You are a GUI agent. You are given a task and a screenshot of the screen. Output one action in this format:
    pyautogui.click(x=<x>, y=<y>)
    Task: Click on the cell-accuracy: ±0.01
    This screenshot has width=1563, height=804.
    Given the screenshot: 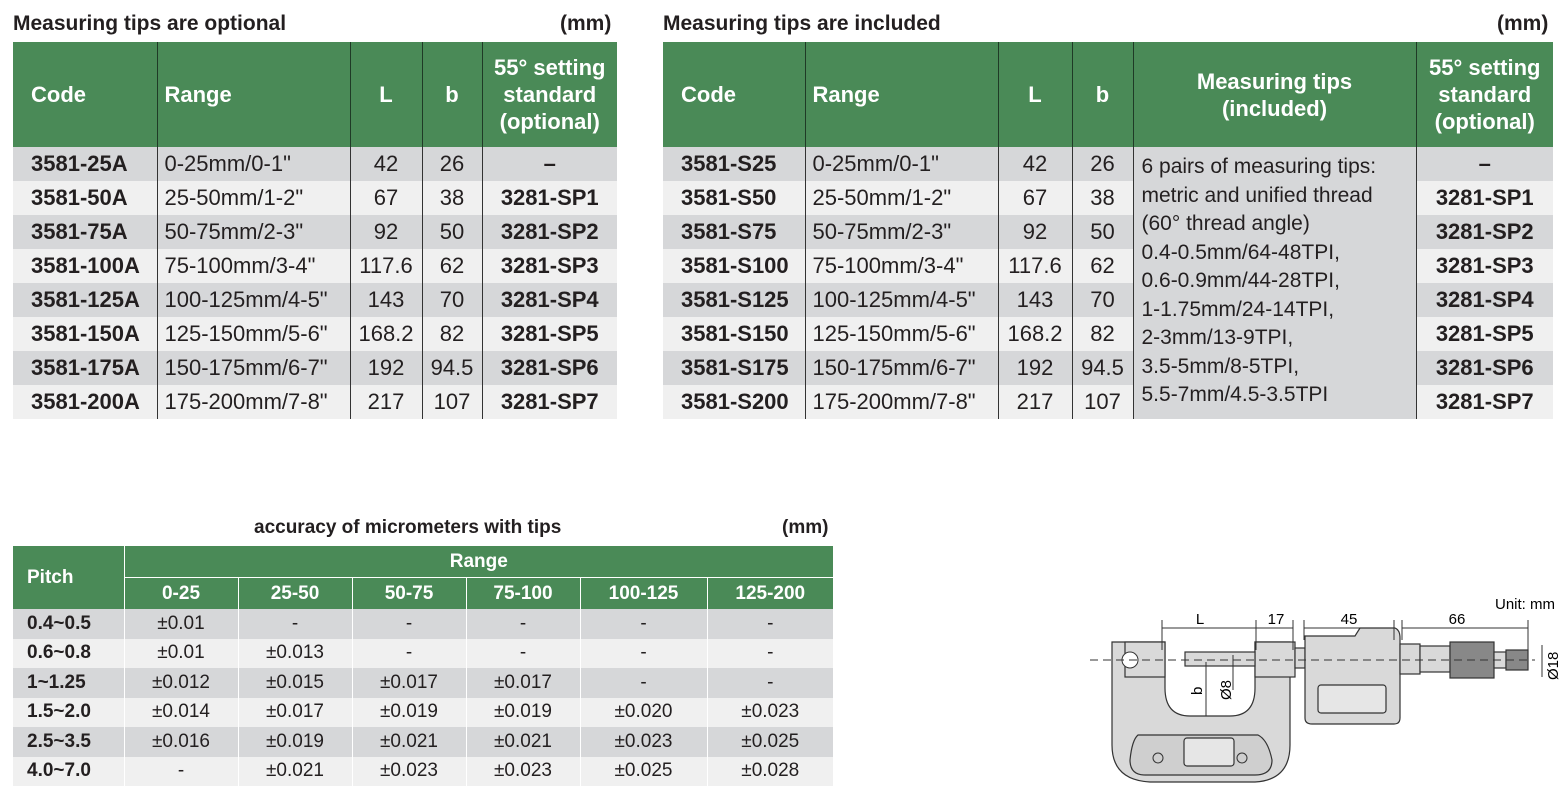 What is the action you would take?
    pyautogui.click(x=180, y=624)
    